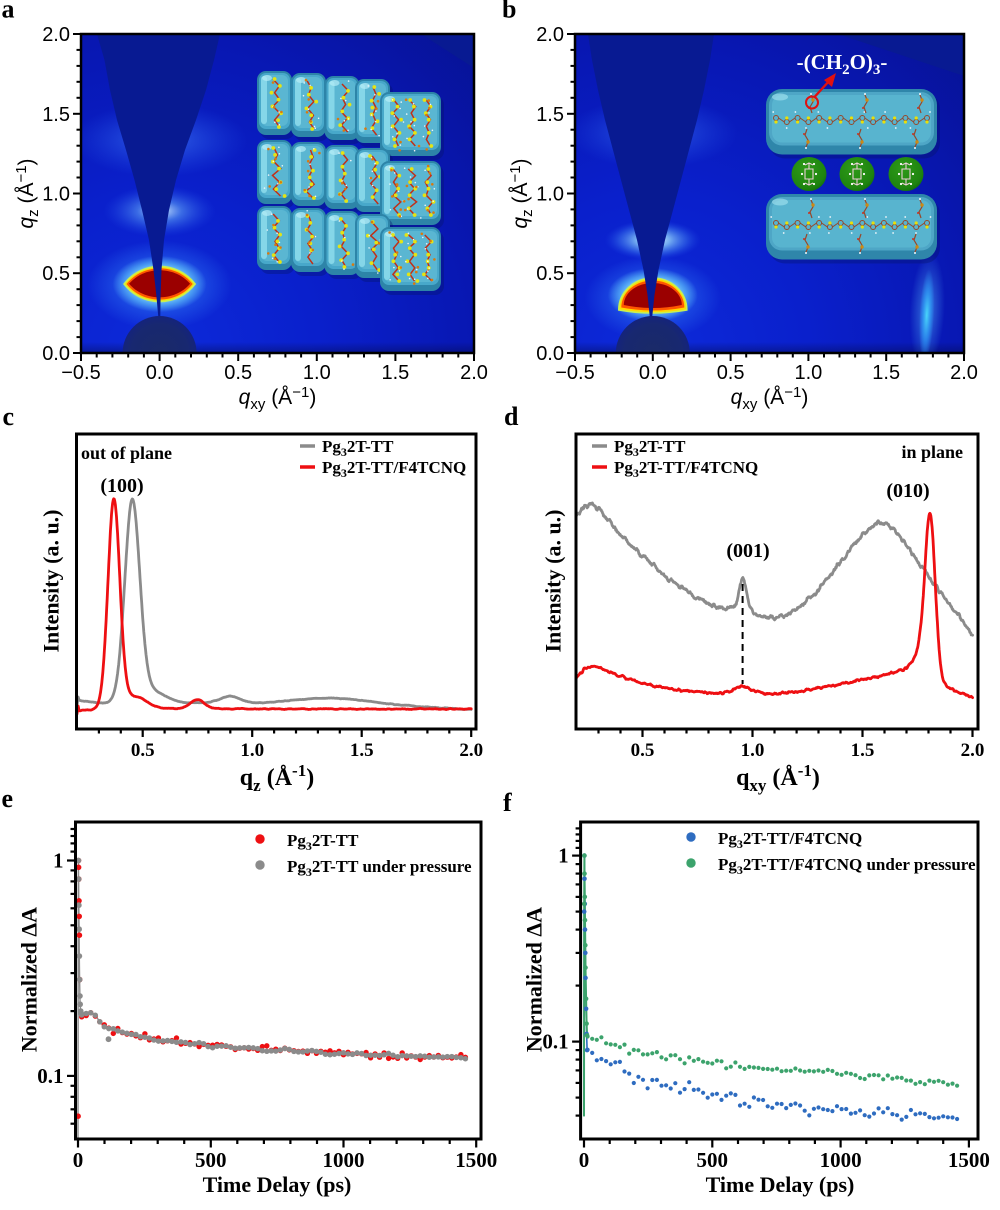 The height and width of the screenshot is (1210, 1000). Describe the element at coordinates (121, 486) in the screenshot. I see `svg-text: (100)` at that location.